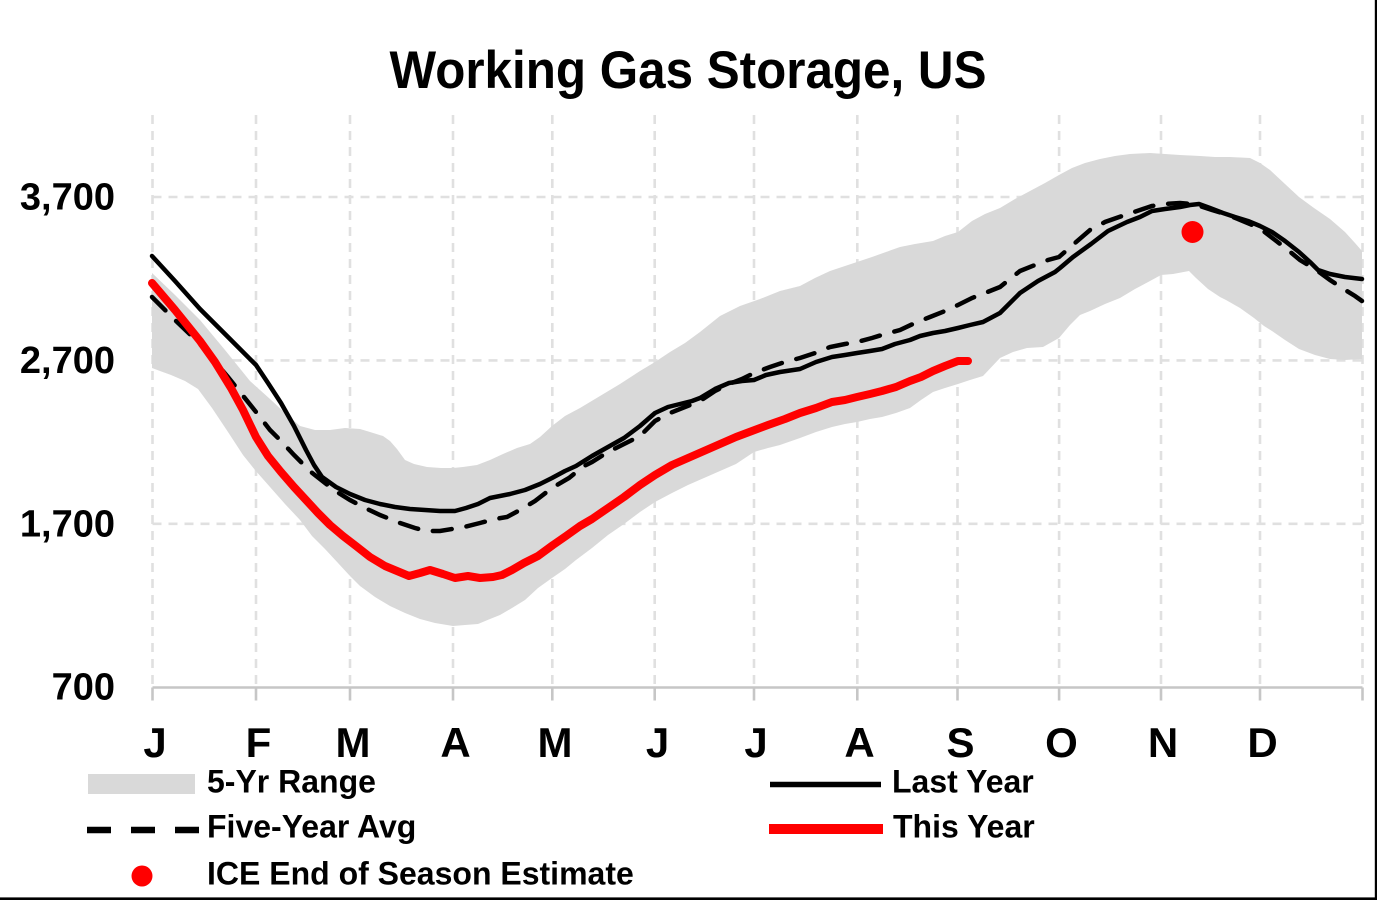  I want to click on svg-text: S, so click(960, 742).